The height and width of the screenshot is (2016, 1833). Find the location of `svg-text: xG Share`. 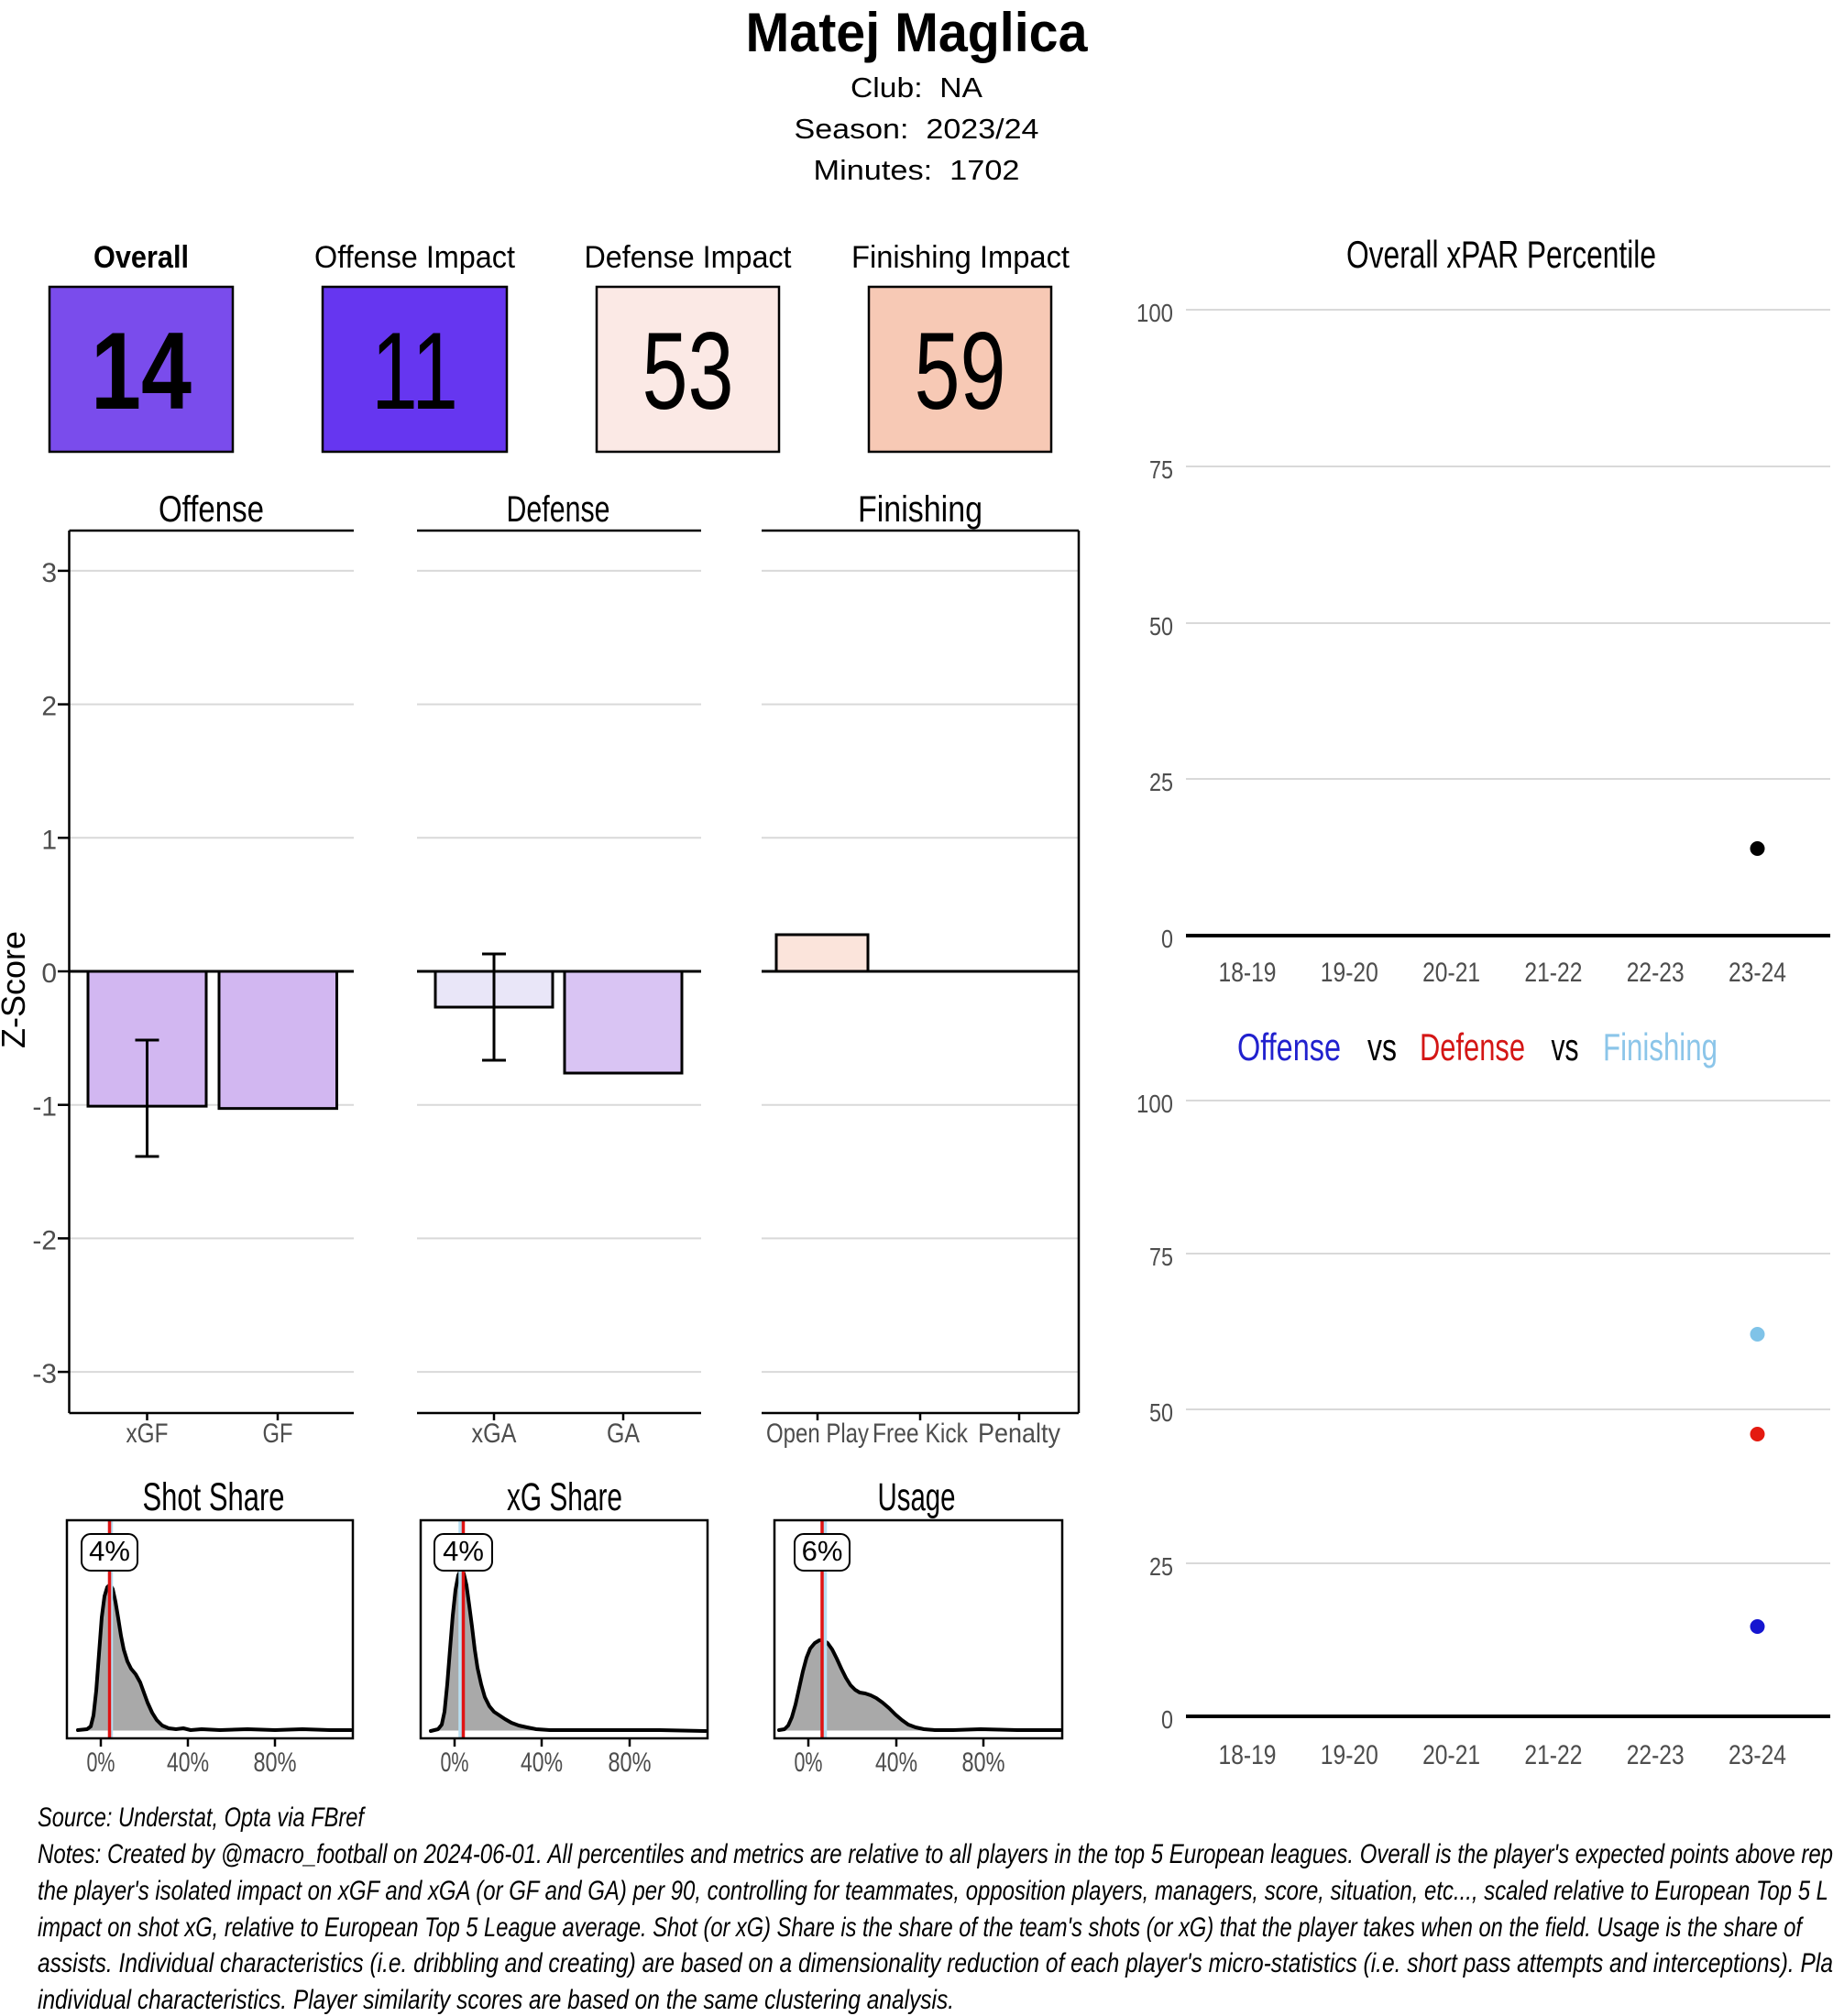

svg-text: xG Share is located at coordinates (564, 1497).